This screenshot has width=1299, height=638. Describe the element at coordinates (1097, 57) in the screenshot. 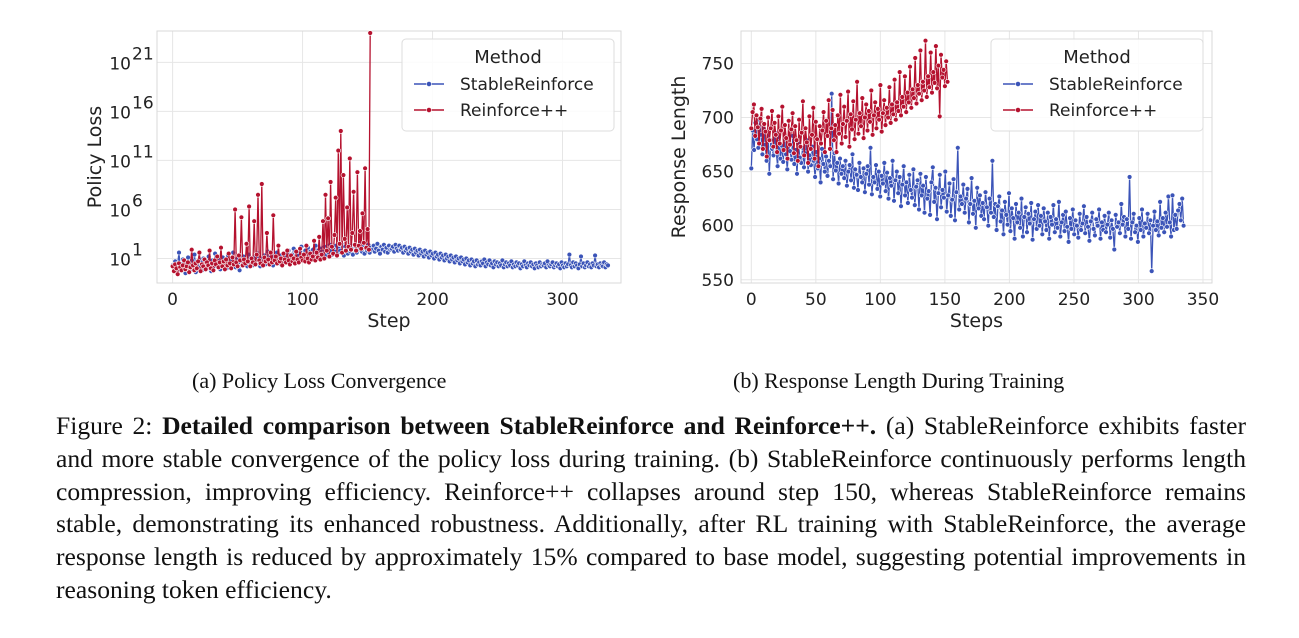

I see `legend-title: Method` at that location.